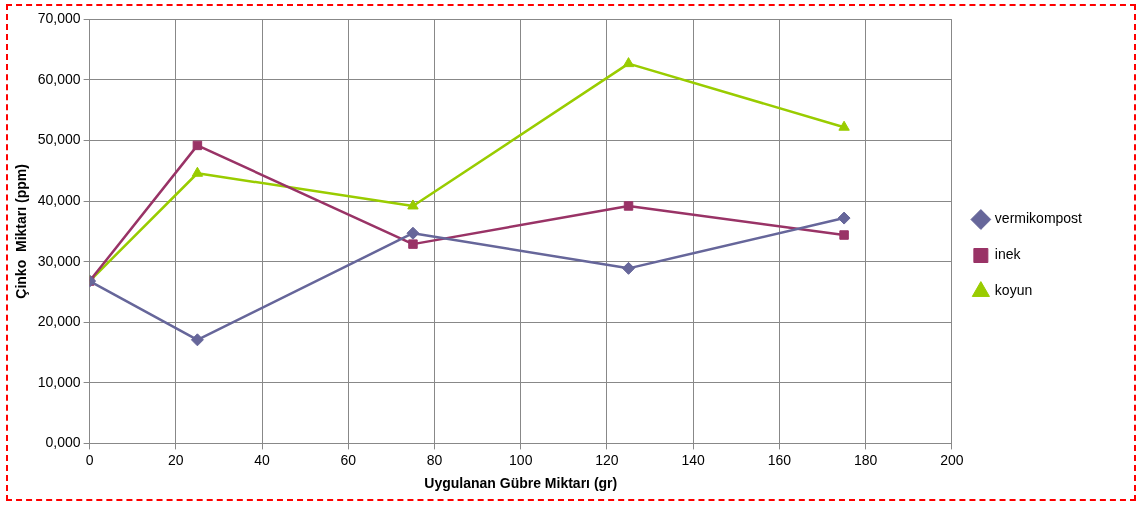 This screenshot has width=1142, height=507. What do you see at coordinates (693, 459) in the screenshot?
I see `x-tick-label: 140` at bounding box center [693, 459].